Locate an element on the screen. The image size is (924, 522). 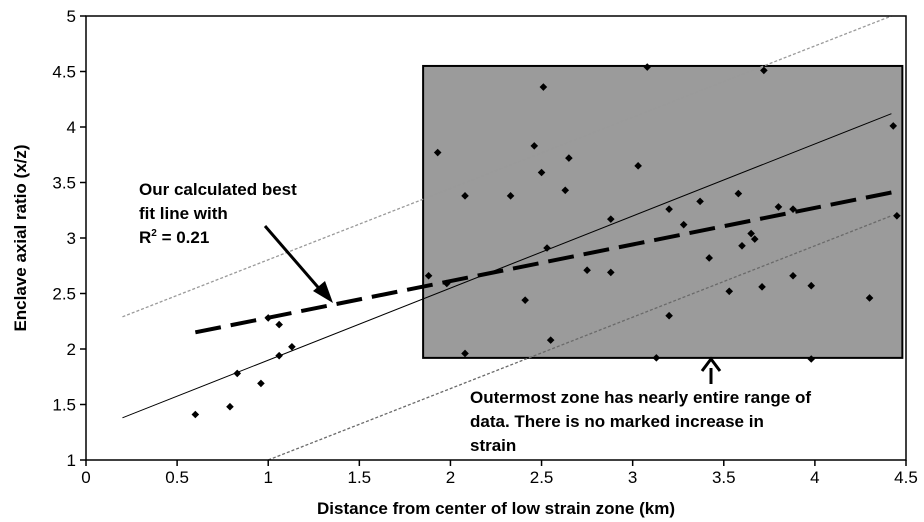
fit-line-arrow is located at coordinates (298, 264).